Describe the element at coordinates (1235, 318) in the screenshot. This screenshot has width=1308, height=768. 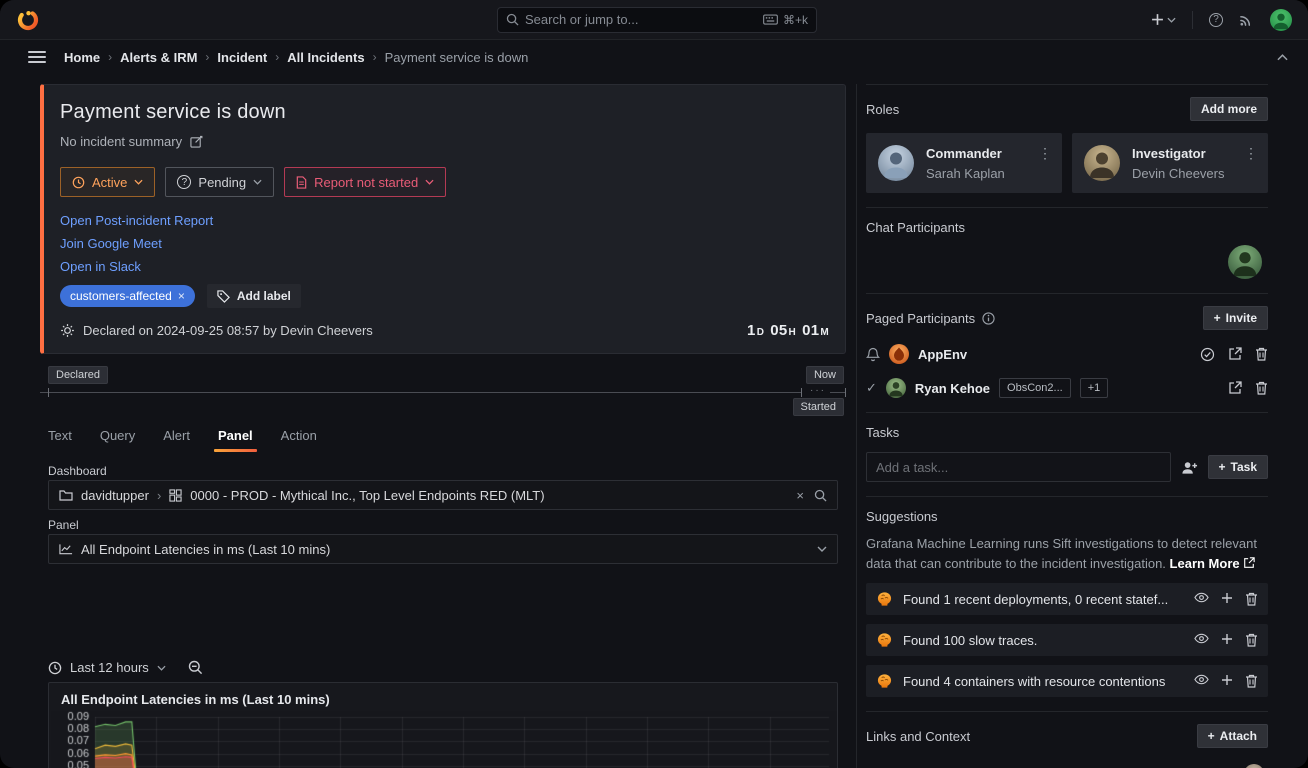
I see `invite-button: + Invite` at that location.